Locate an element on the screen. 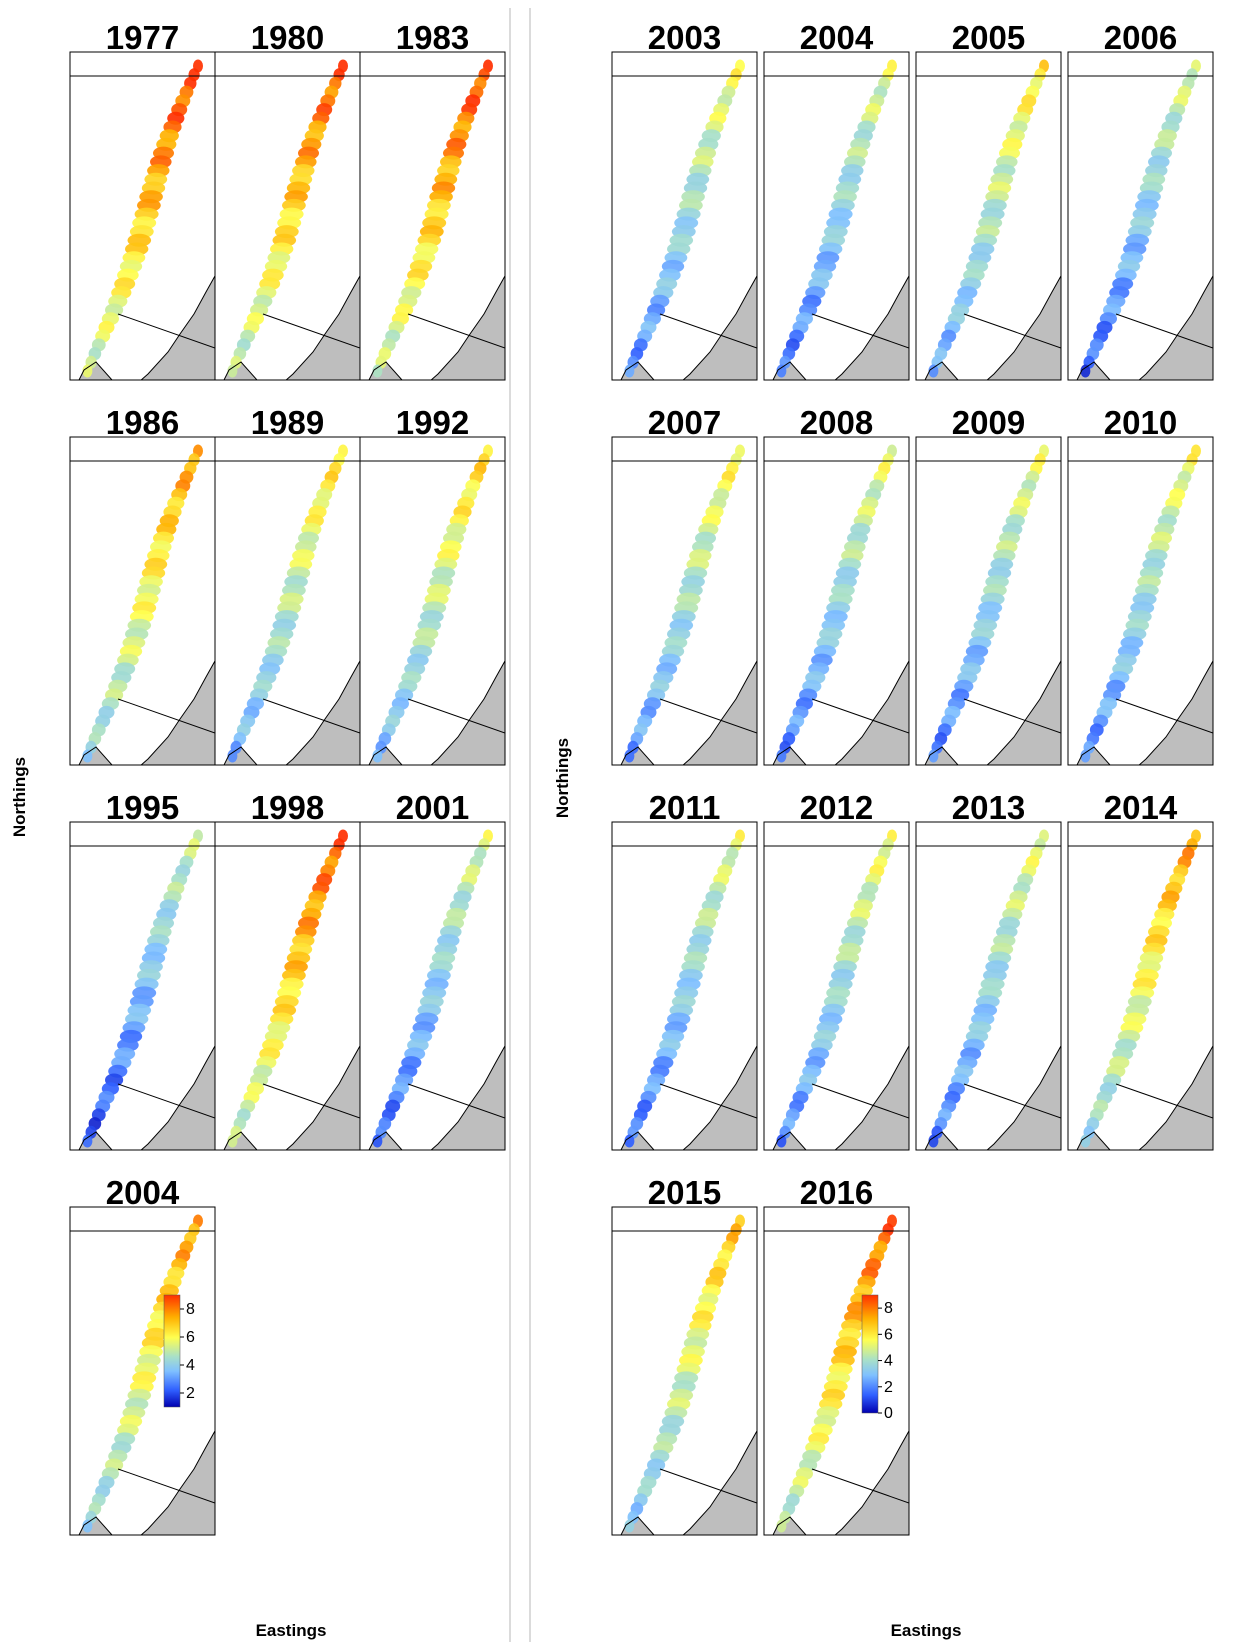 The height and width of the screenshot is (1642, 1241). map-panel-2014: 2014 is located at coordinates (1140, 970).